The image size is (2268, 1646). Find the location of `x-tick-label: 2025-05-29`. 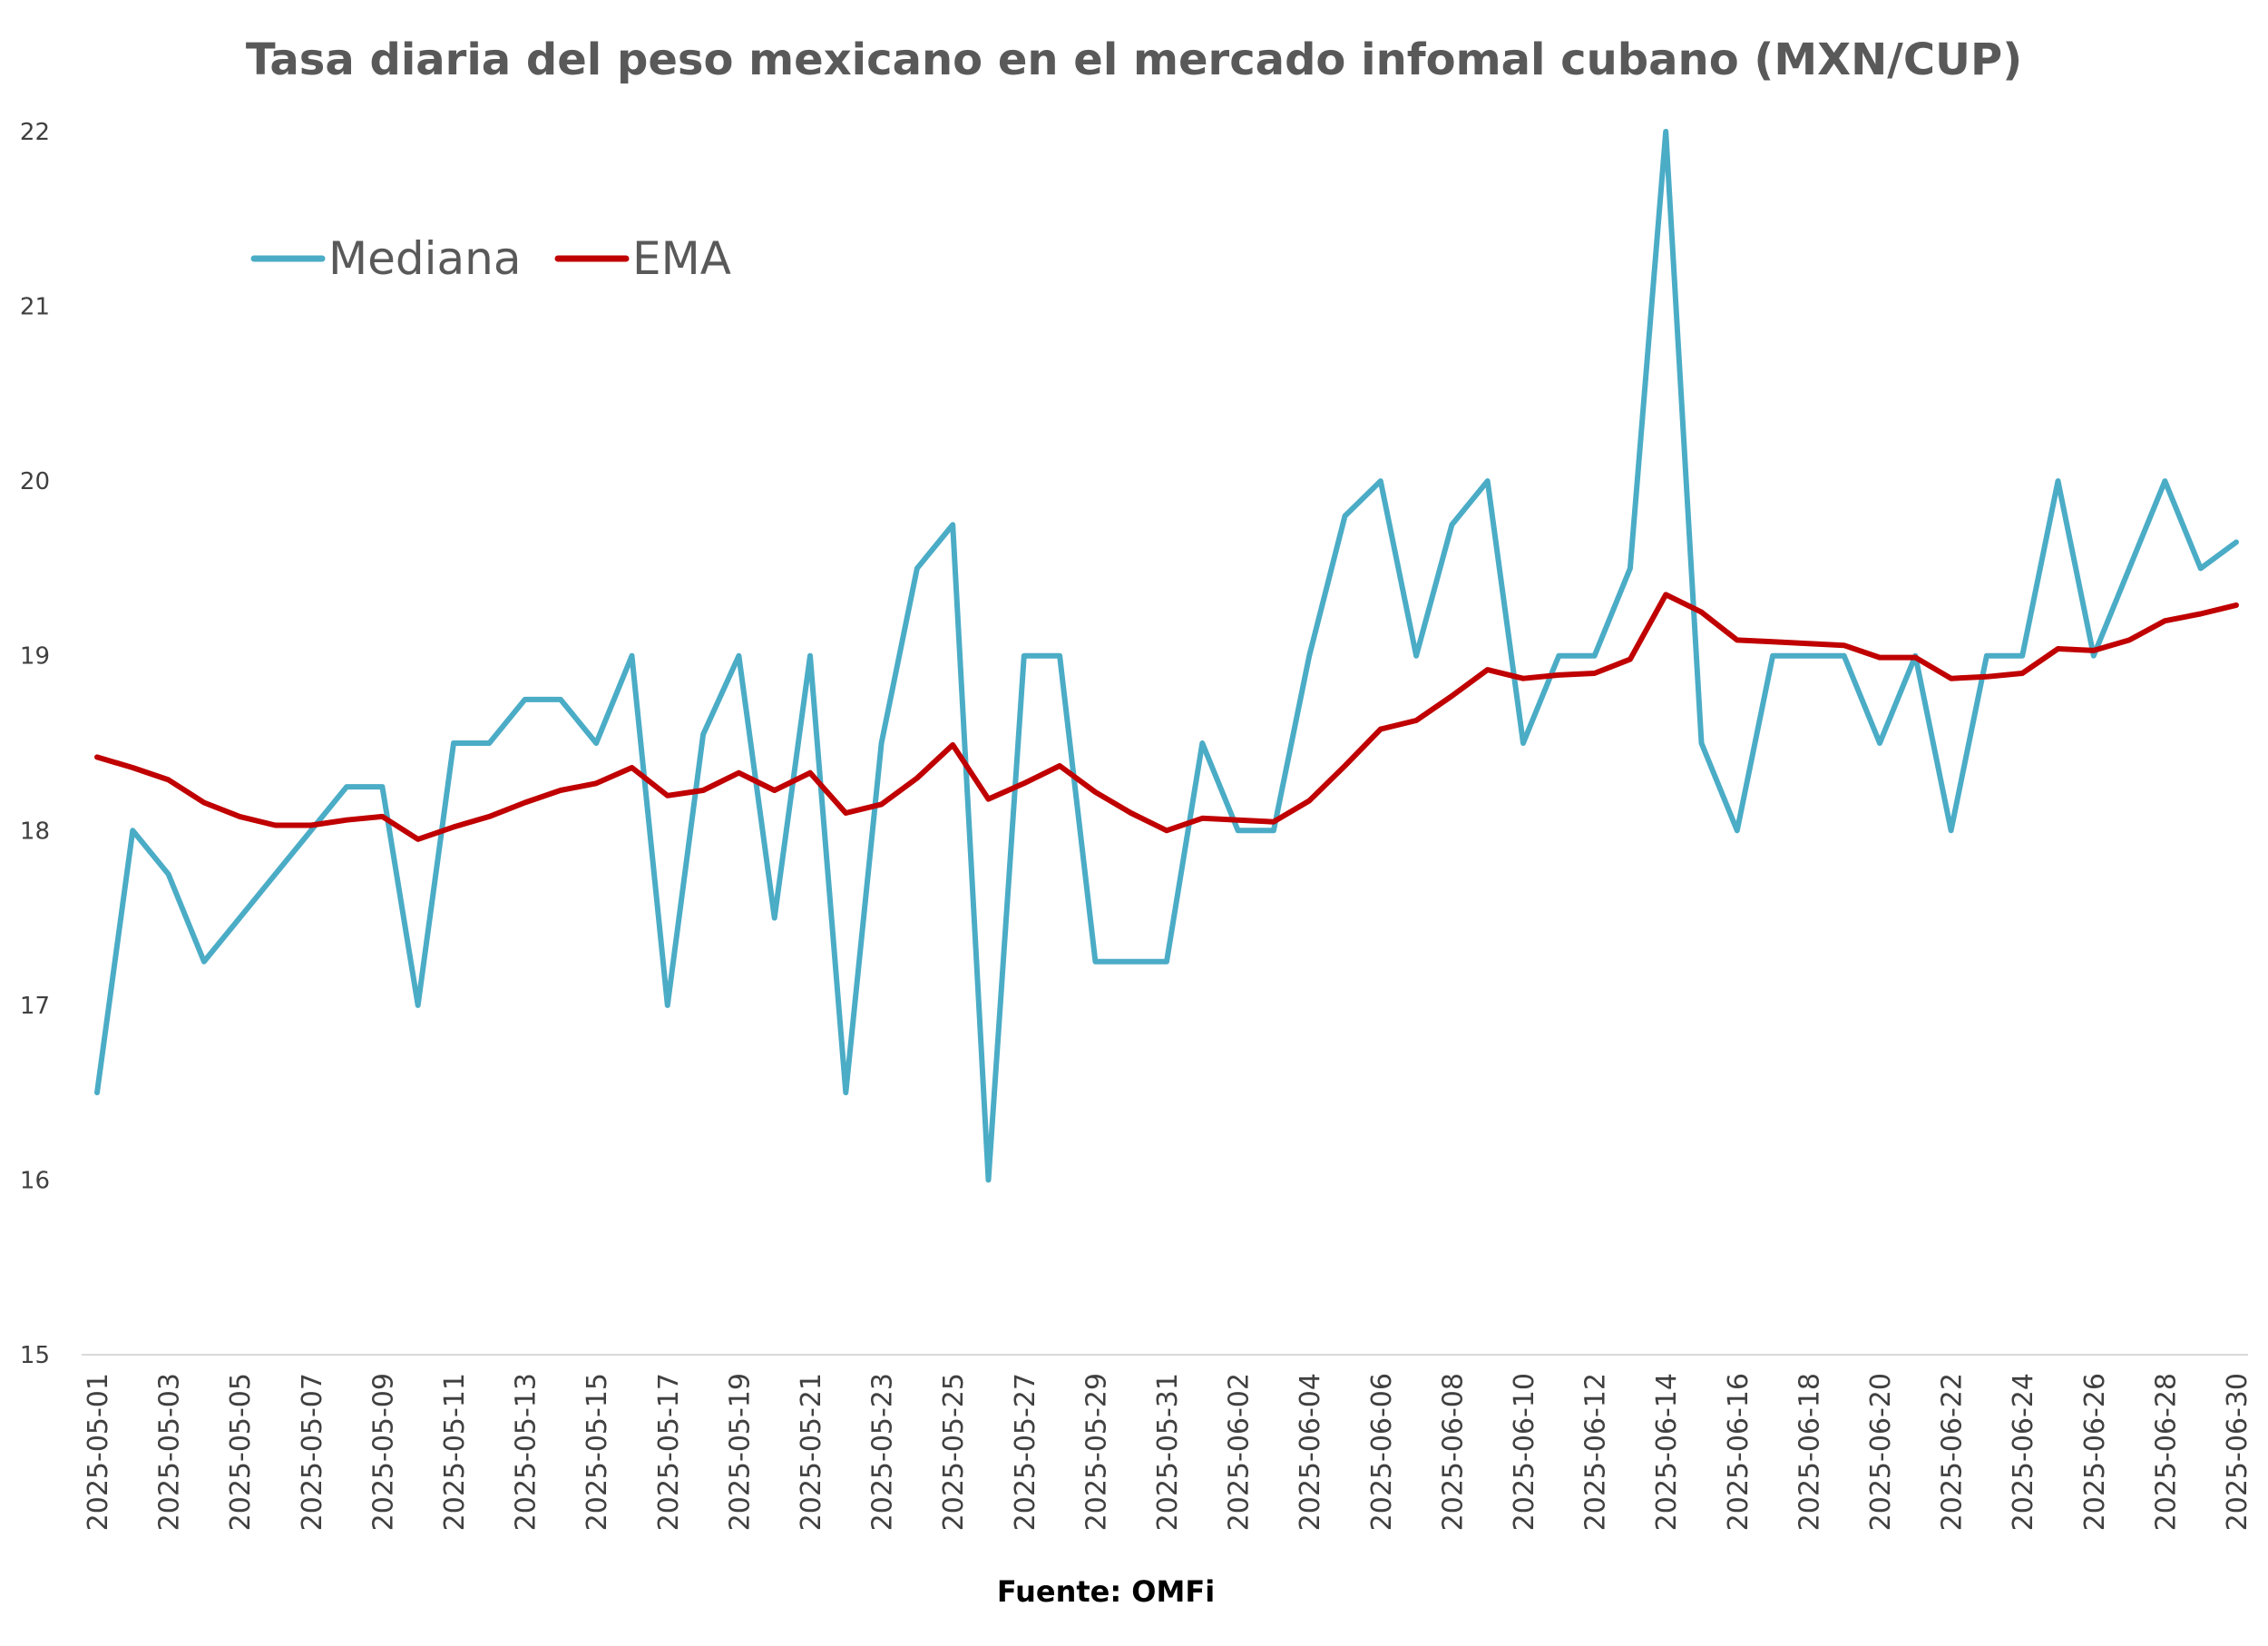

x-tick-label: 2025-05-29 is located at coordinates (1096, 1452).